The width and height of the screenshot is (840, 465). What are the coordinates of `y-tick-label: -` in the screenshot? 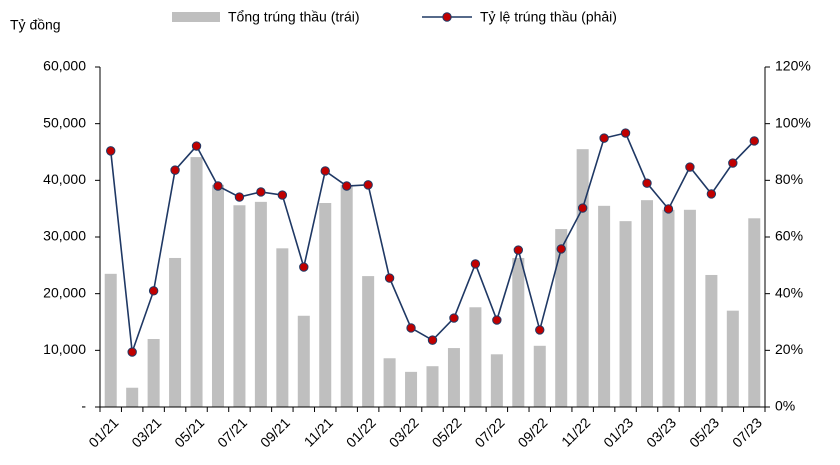 It's located at (83, 406).